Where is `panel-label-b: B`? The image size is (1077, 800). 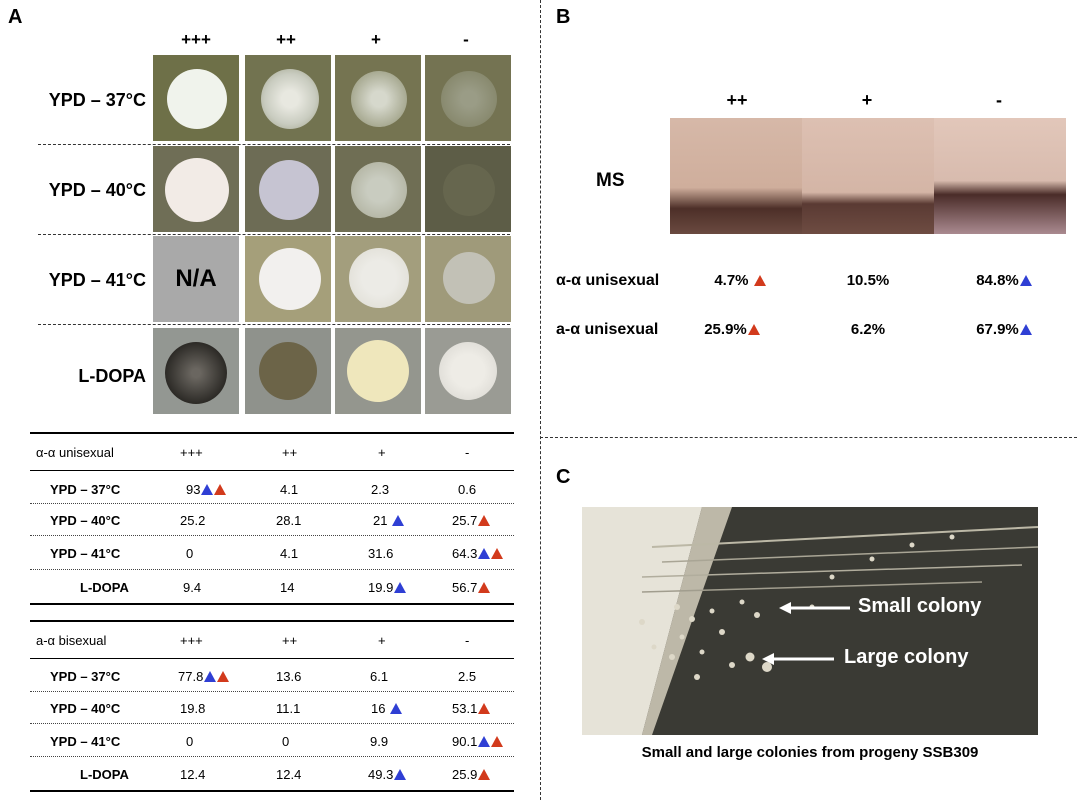
panel-label-b: B is located at coordinates (563, 17).